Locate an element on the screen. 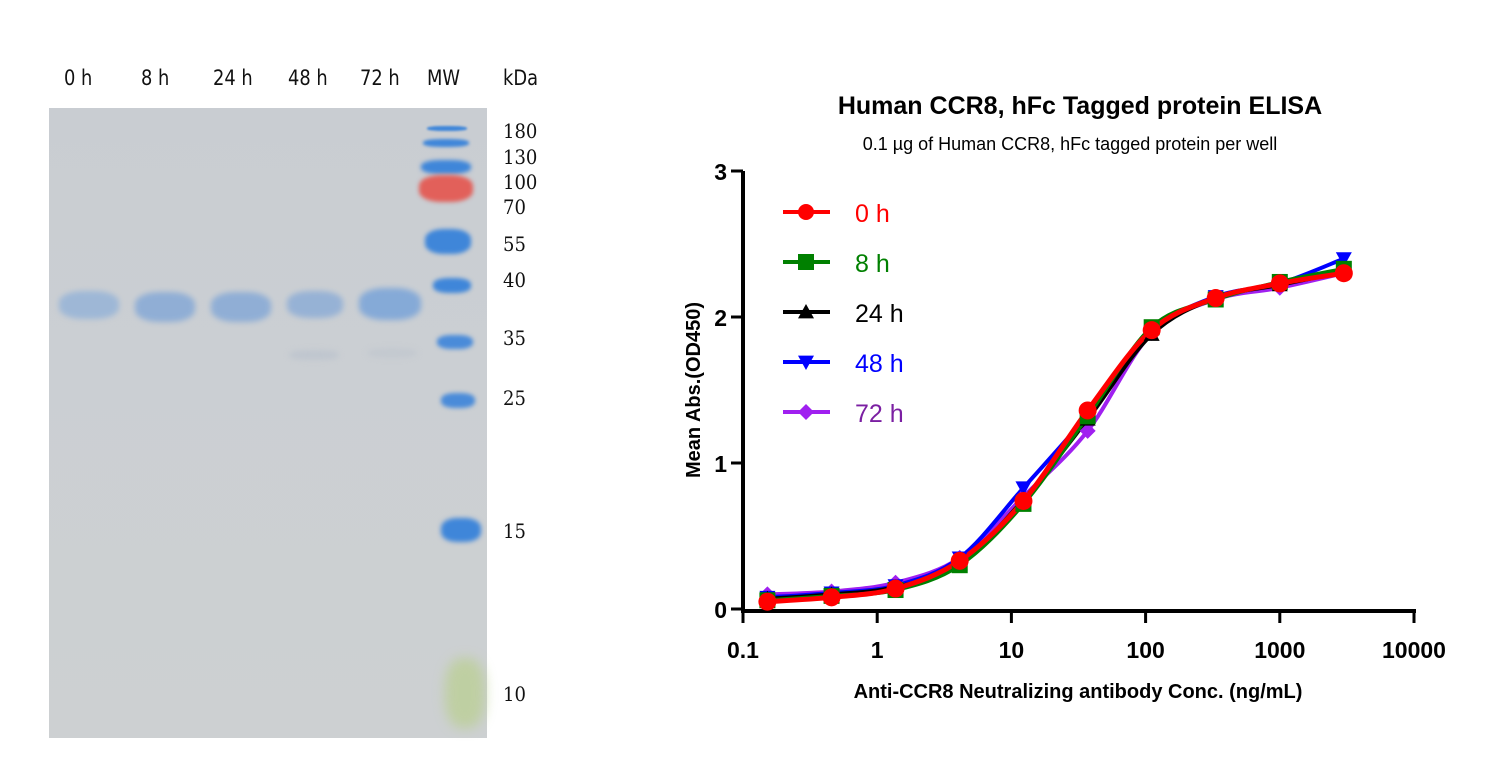  legend-marker-0h is located at coordinates (806, 212).